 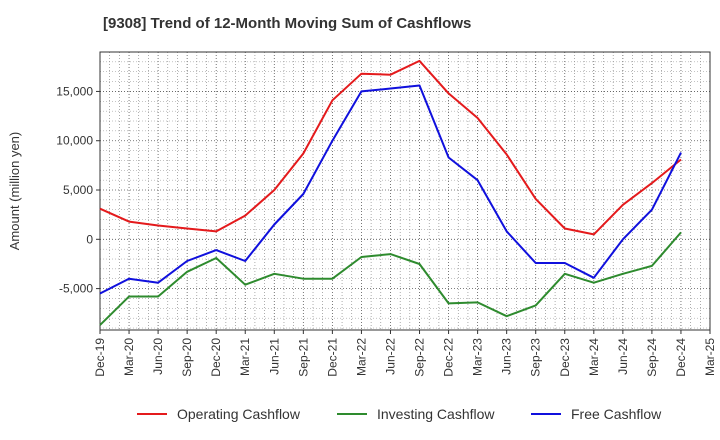 What do you see at coordinates (74, 141) in the screenshot?
I see `y-tick-label: 10,000` at bounding box center [74, 141].